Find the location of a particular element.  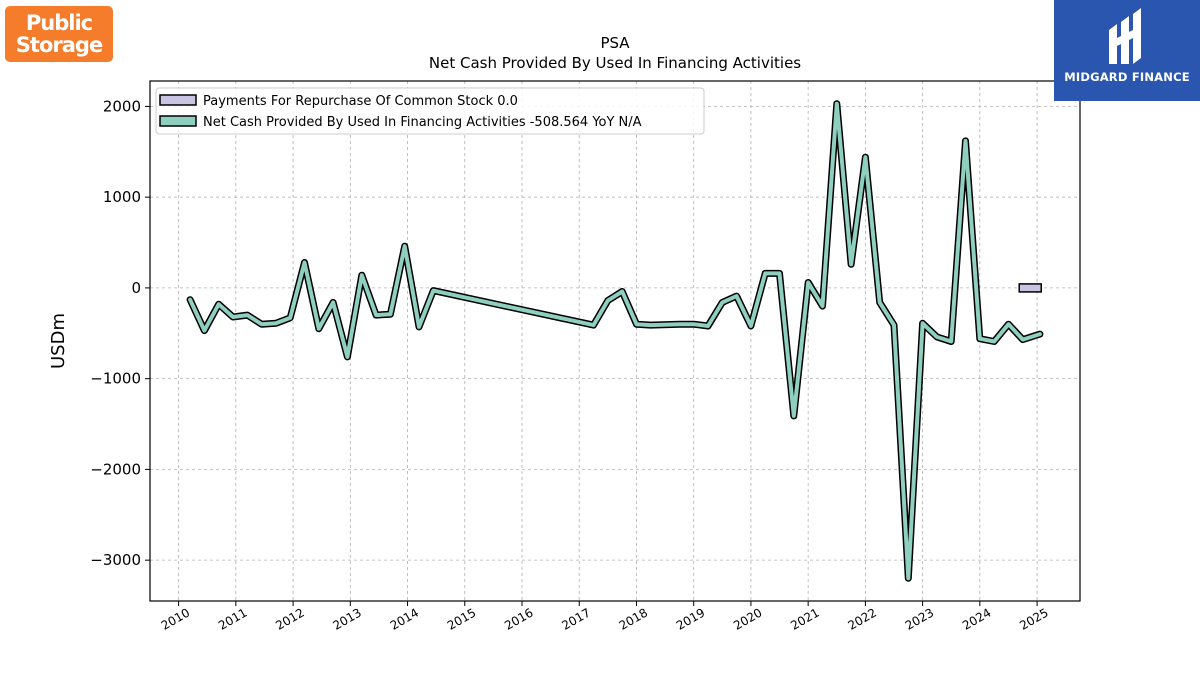

x-tick-label: 2011 is located at coordinates (232, 618).